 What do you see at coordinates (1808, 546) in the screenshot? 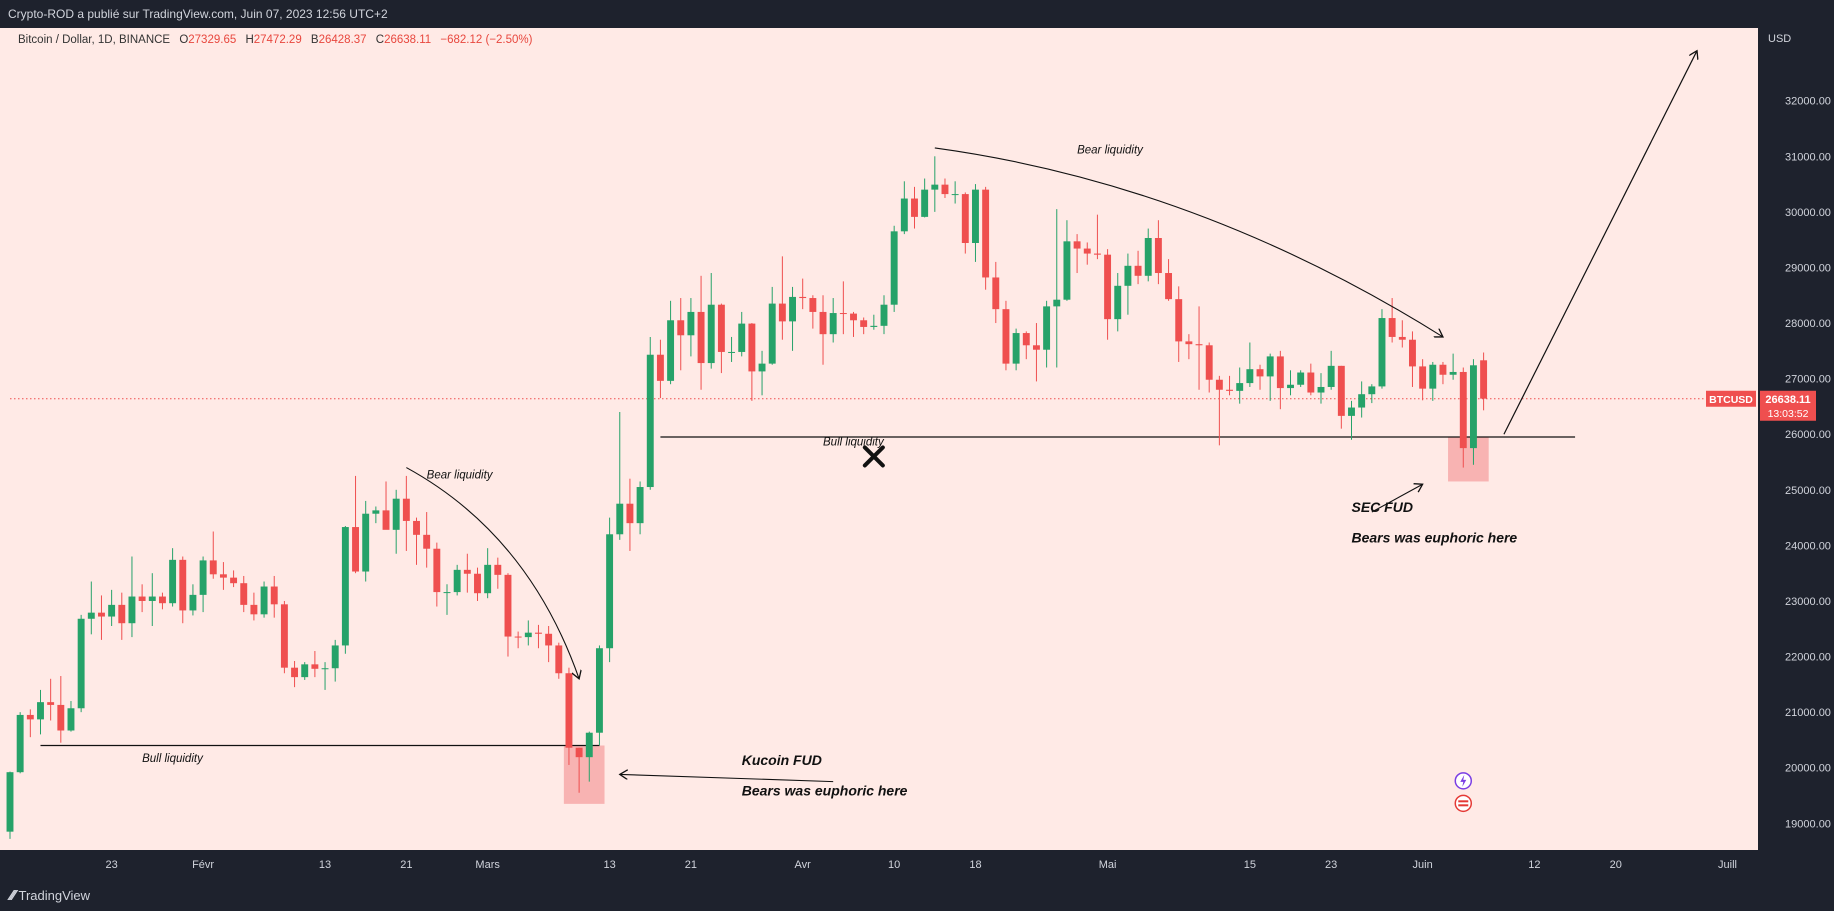
I see `y-tick-label: 24000.00` at bounding box center [1808, 546].